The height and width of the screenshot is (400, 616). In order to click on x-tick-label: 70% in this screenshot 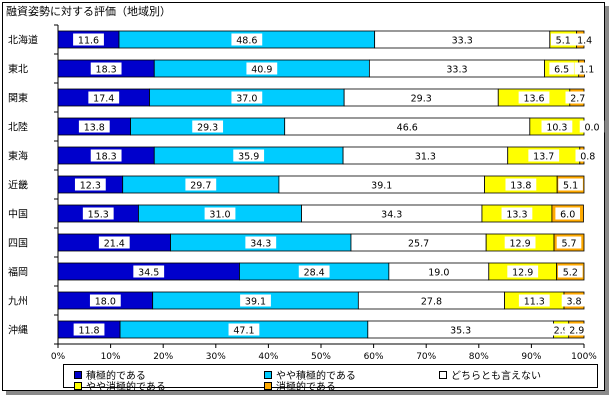, I will do `click(426, 357)`.